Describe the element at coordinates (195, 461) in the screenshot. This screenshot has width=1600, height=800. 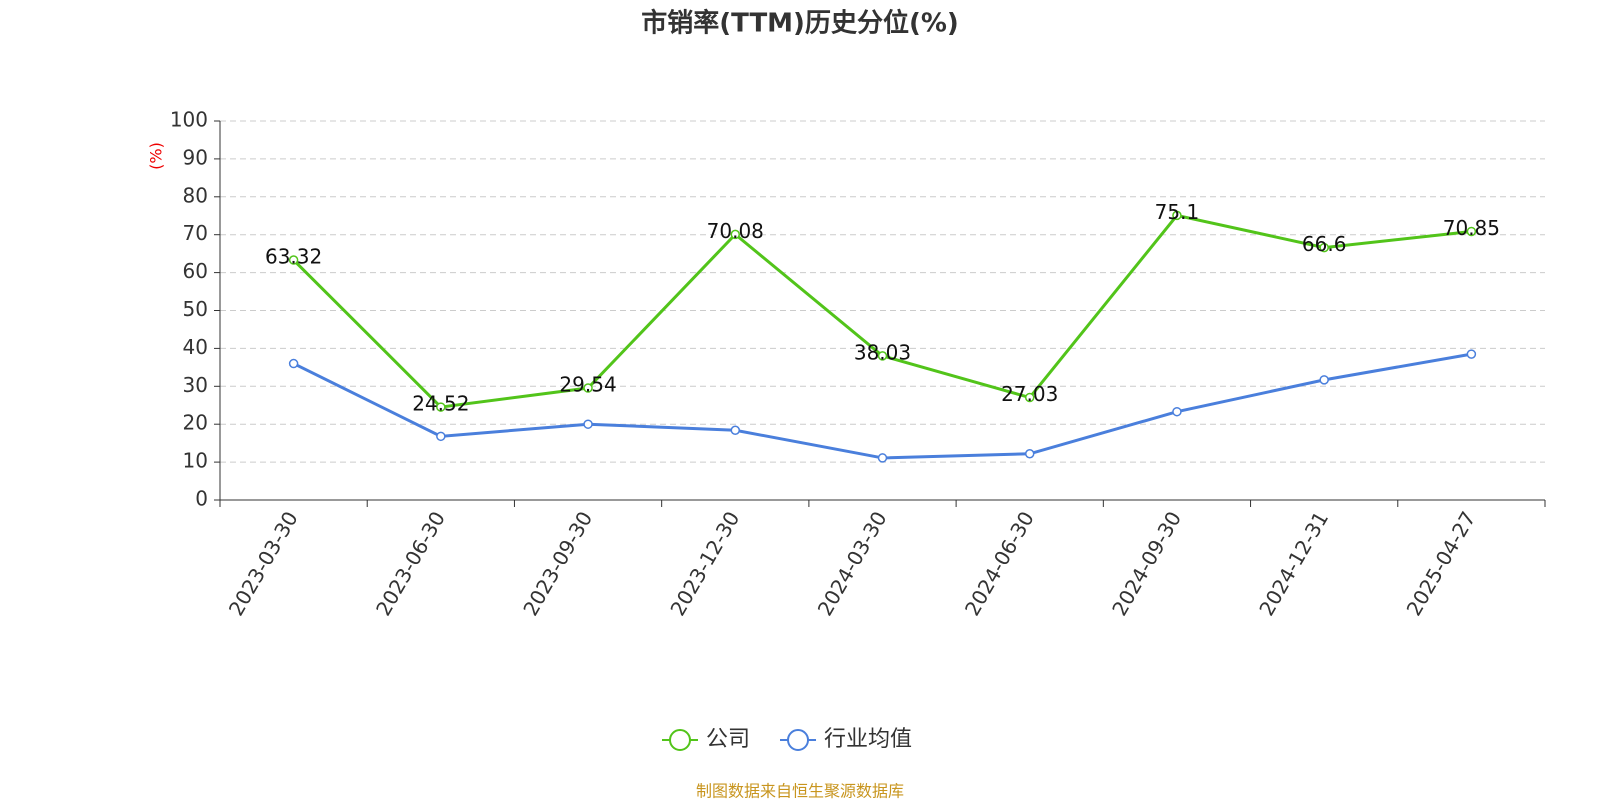
I see `y-tick-label: 10` at that location.